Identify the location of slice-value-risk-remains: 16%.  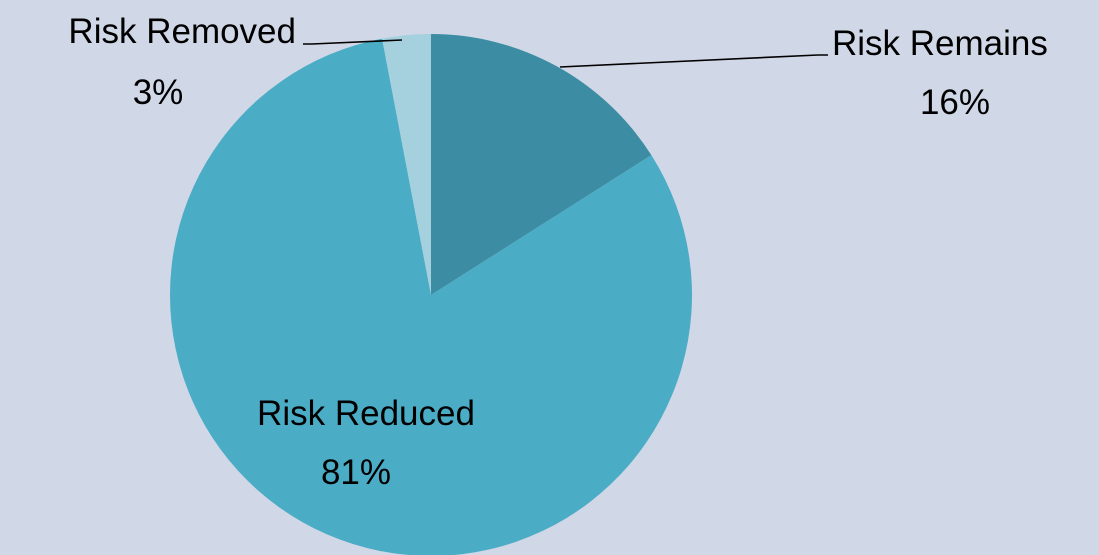
(955, 102).